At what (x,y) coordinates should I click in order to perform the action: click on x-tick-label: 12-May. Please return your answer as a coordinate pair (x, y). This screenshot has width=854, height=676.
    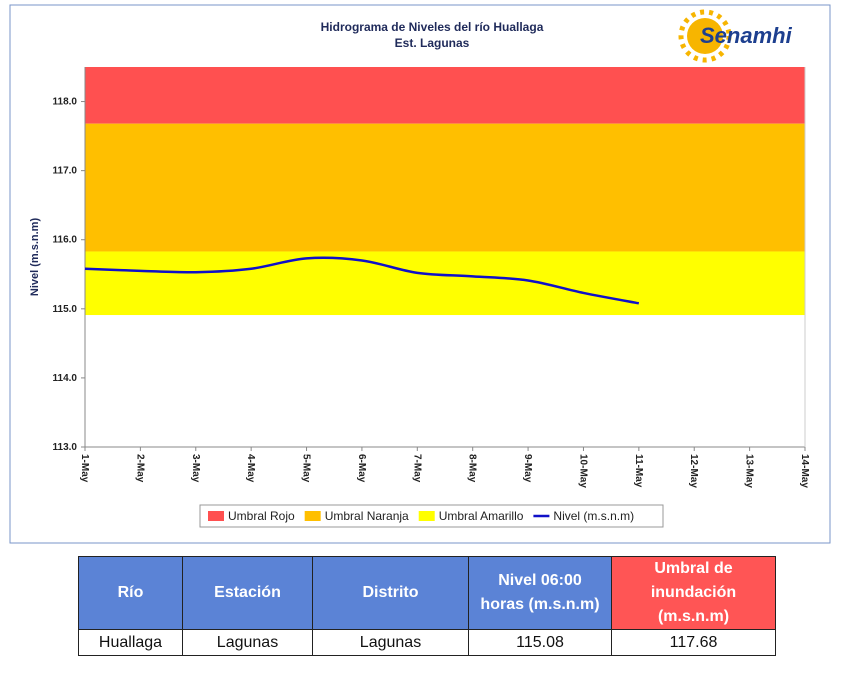
    Looking at the image, I should click on (693, 471).